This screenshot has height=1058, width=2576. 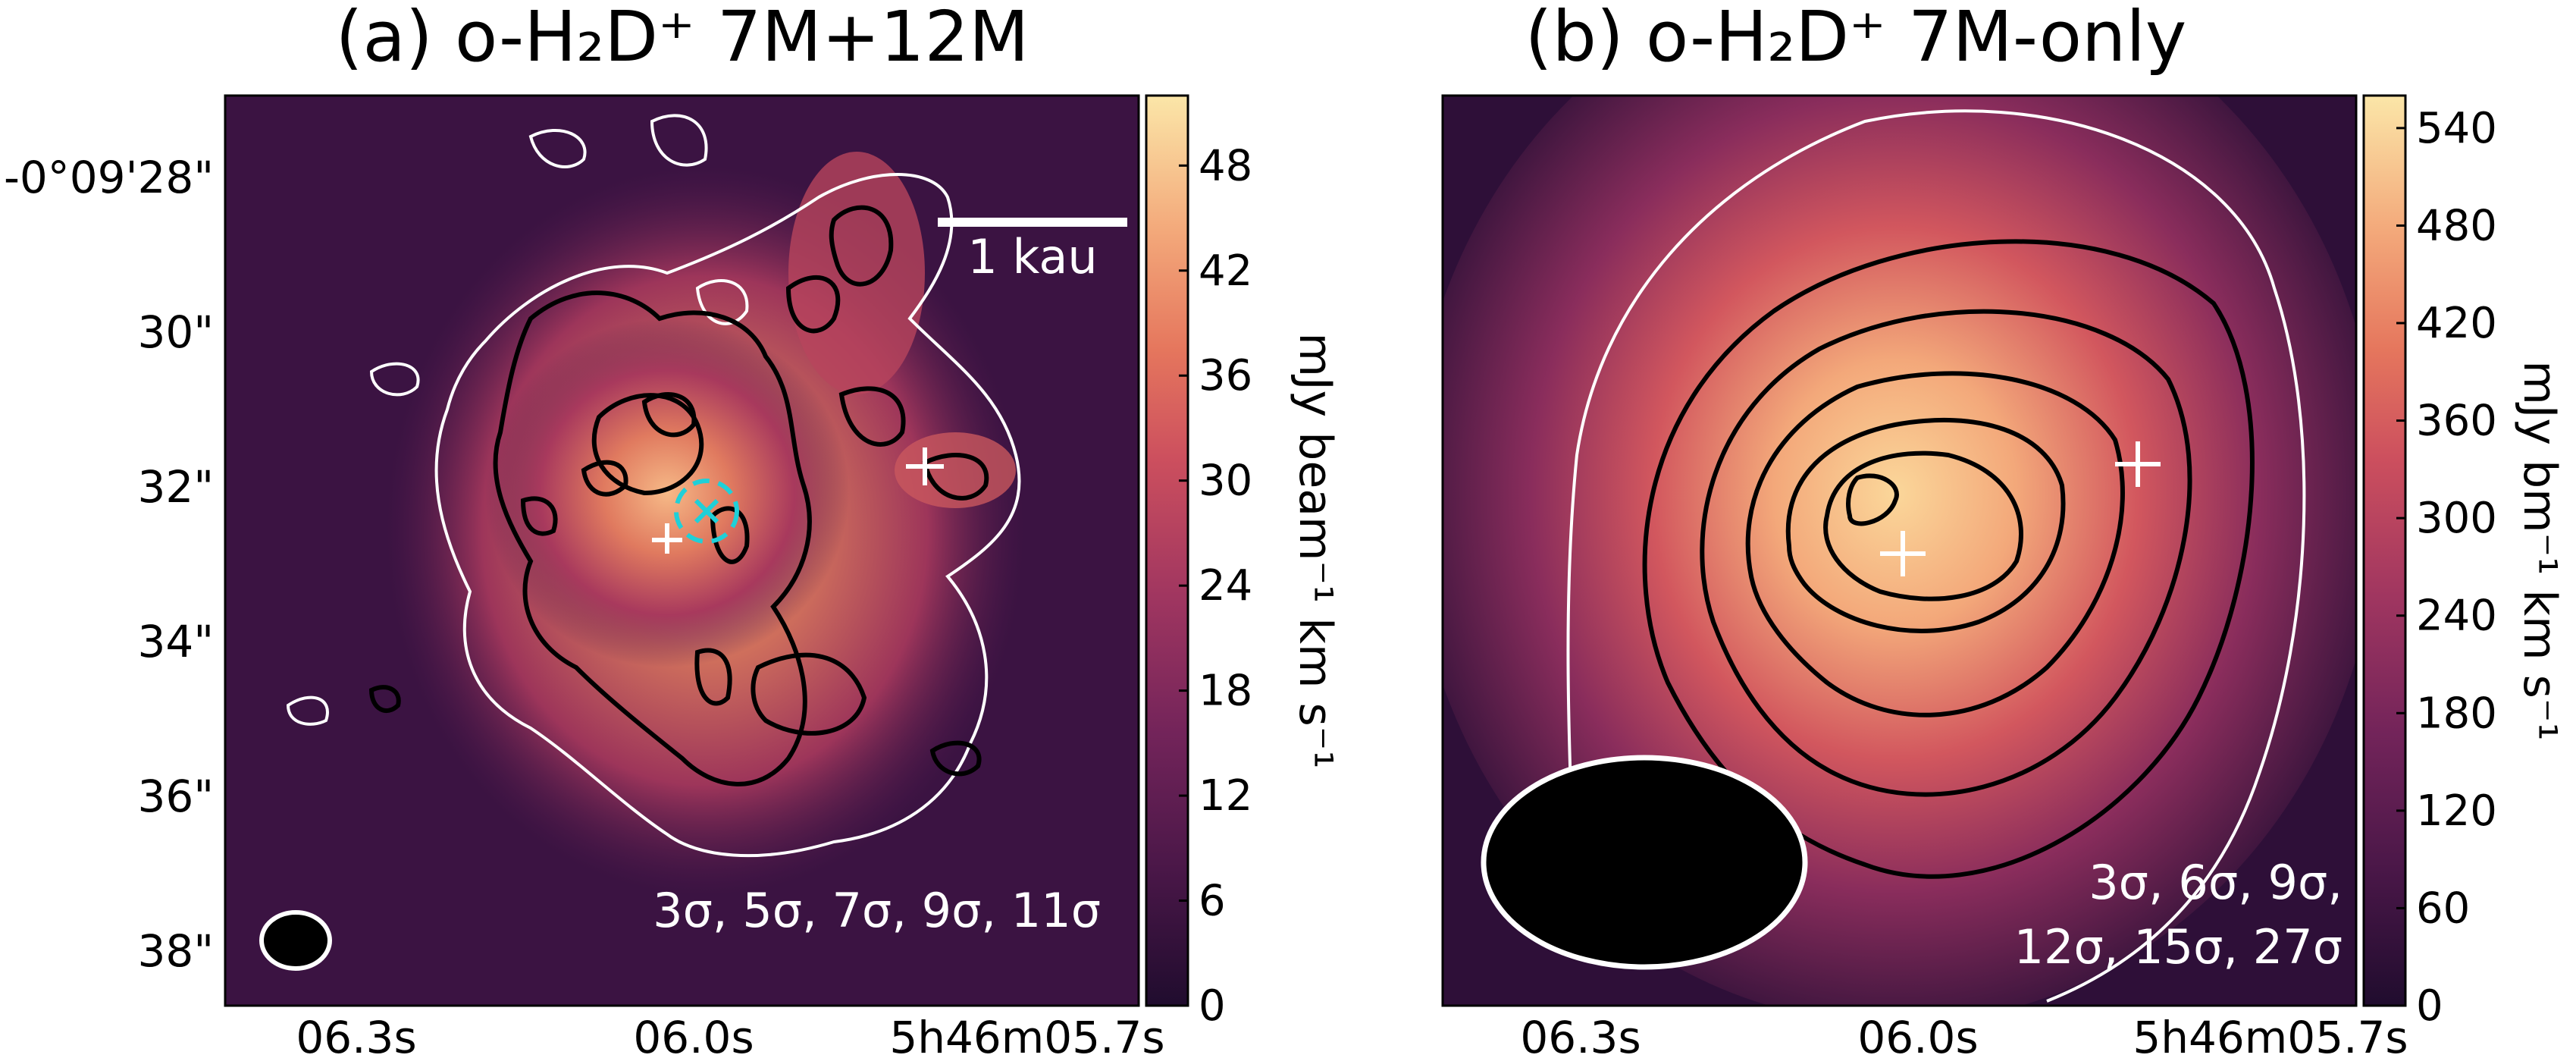 I want to click on colorbar-tick-label: 360, so click(x=2456, y=421).